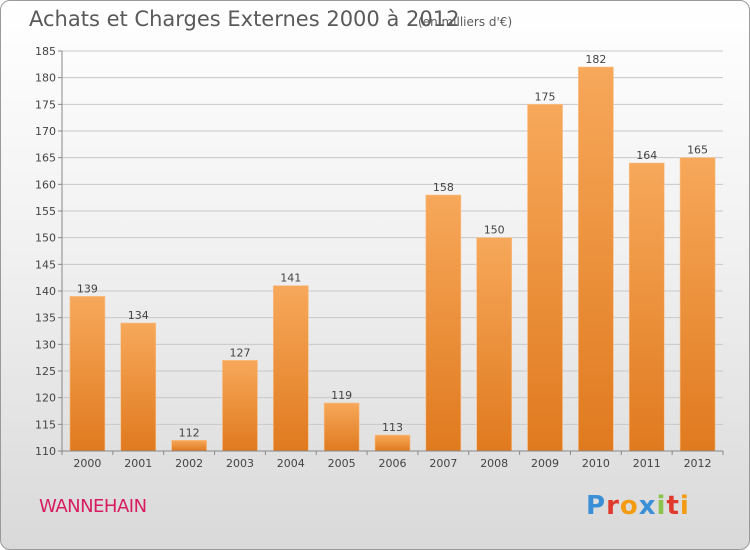 The image size is (750, 550). Describe the element at coordinates (697, 150) in the screenshot. I see `data-label-2012: 165` at that location.